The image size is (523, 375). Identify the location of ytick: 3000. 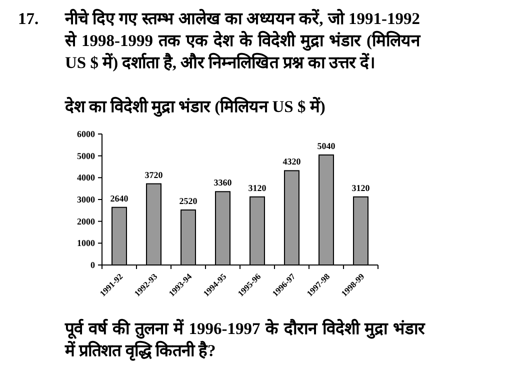
(86, 199).